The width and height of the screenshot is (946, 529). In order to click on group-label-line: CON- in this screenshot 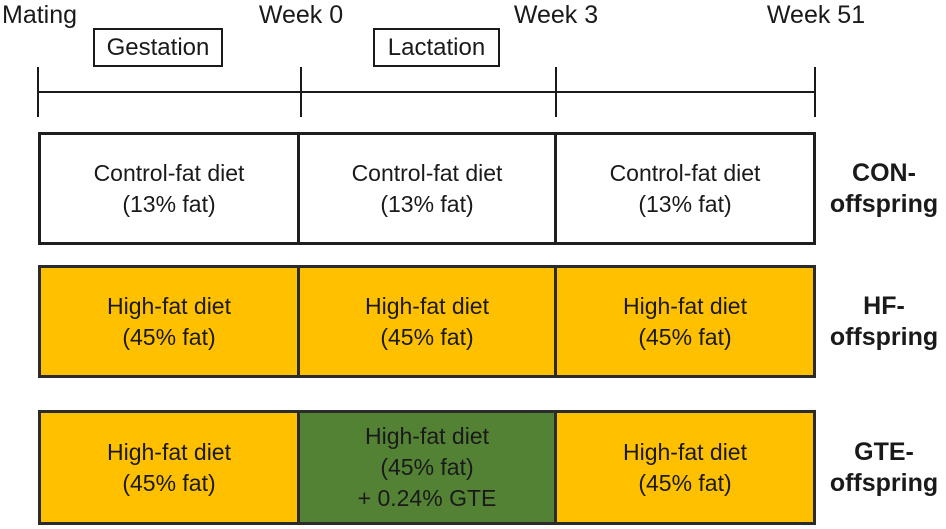, I will do `click(884, 172)`.